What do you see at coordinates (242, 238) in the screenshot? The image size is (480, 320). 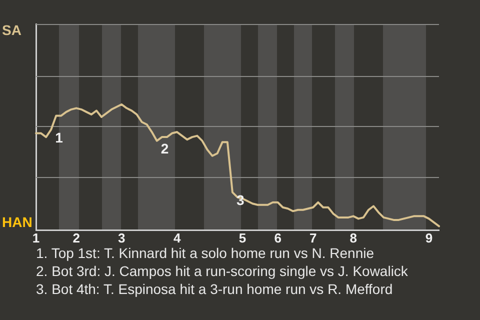 I see `x-tick-label: 5` at bounding box center [242, 238].